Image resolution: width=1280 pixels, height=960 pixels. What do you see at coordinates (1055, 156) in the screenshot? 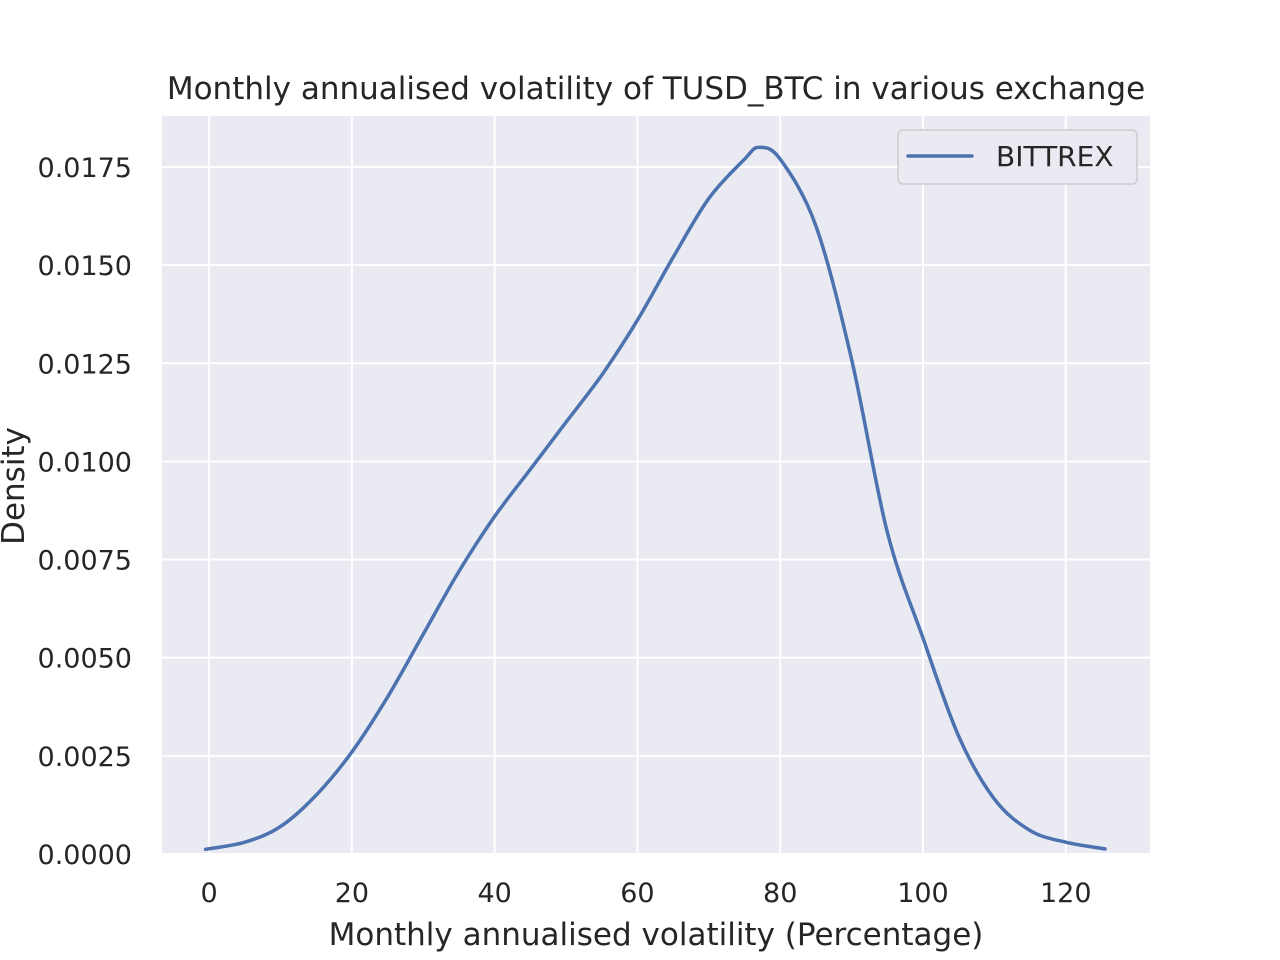
I see `legend-label-bittrex: BITTREX` at bounding box center [1055, 156].